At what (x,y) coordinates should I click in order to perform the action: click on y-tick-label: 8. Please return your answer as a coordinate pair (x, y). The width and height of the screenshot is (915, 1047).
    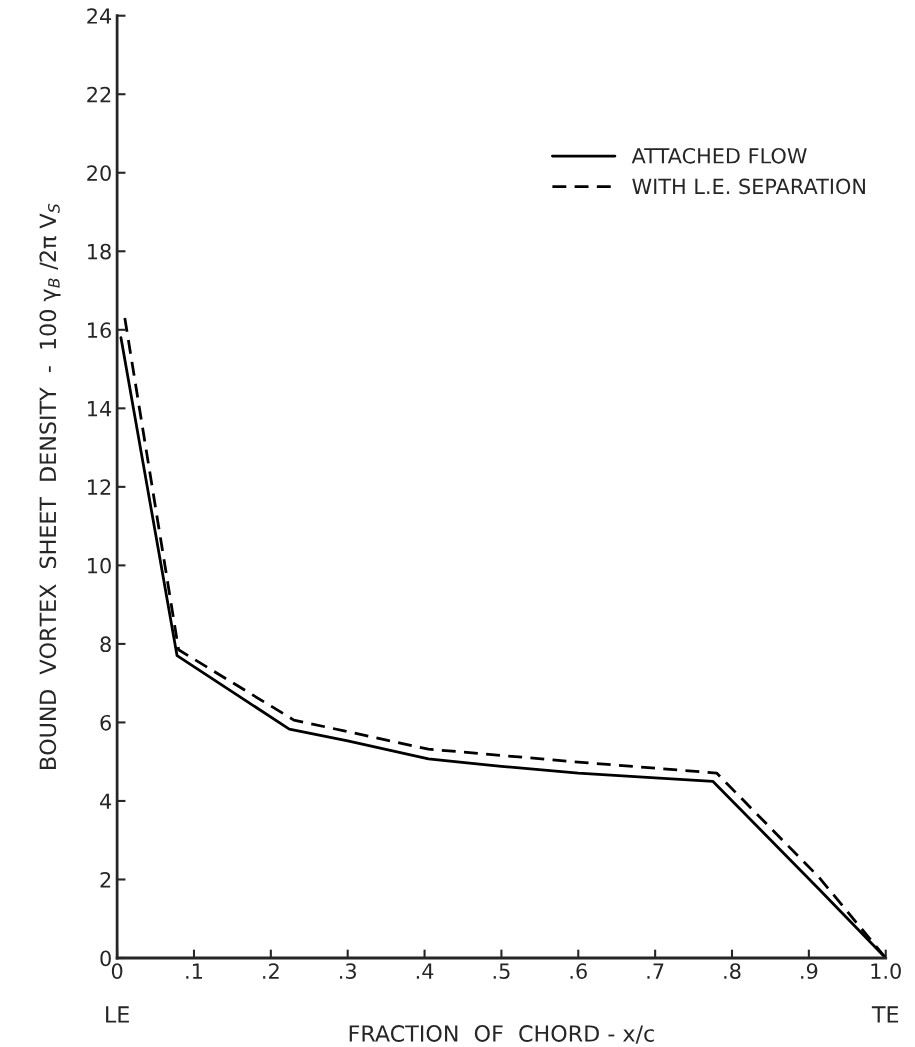
    Looking at the image, I should click on (105, 644).